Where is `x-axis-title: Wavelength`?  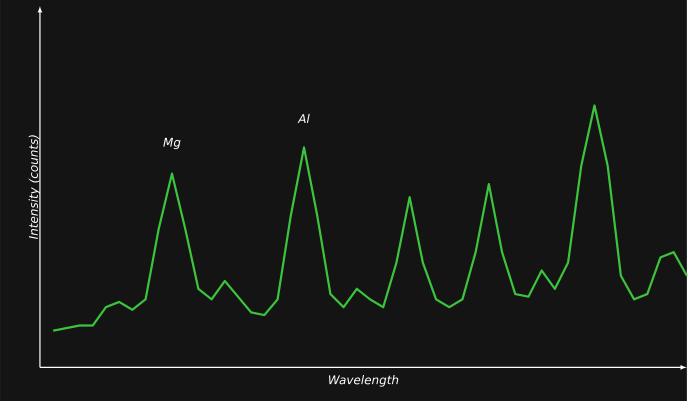
x-axis-title: Wavelength is located at coordinates (363, 380).